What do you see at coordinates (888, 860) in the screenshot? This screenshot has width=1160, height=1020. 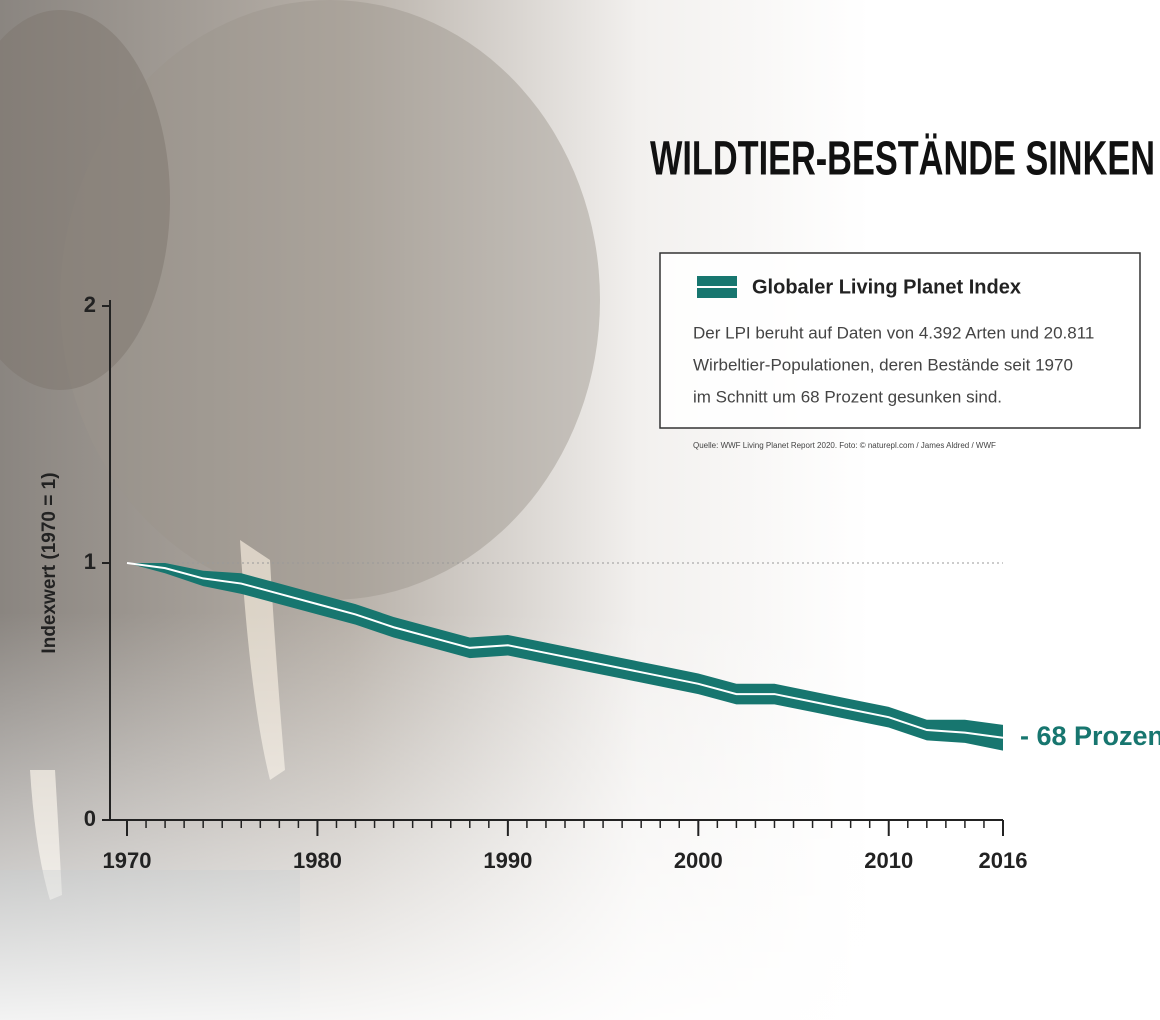 I see `x-tick-label: 2010` at bounding box center [888, 860].